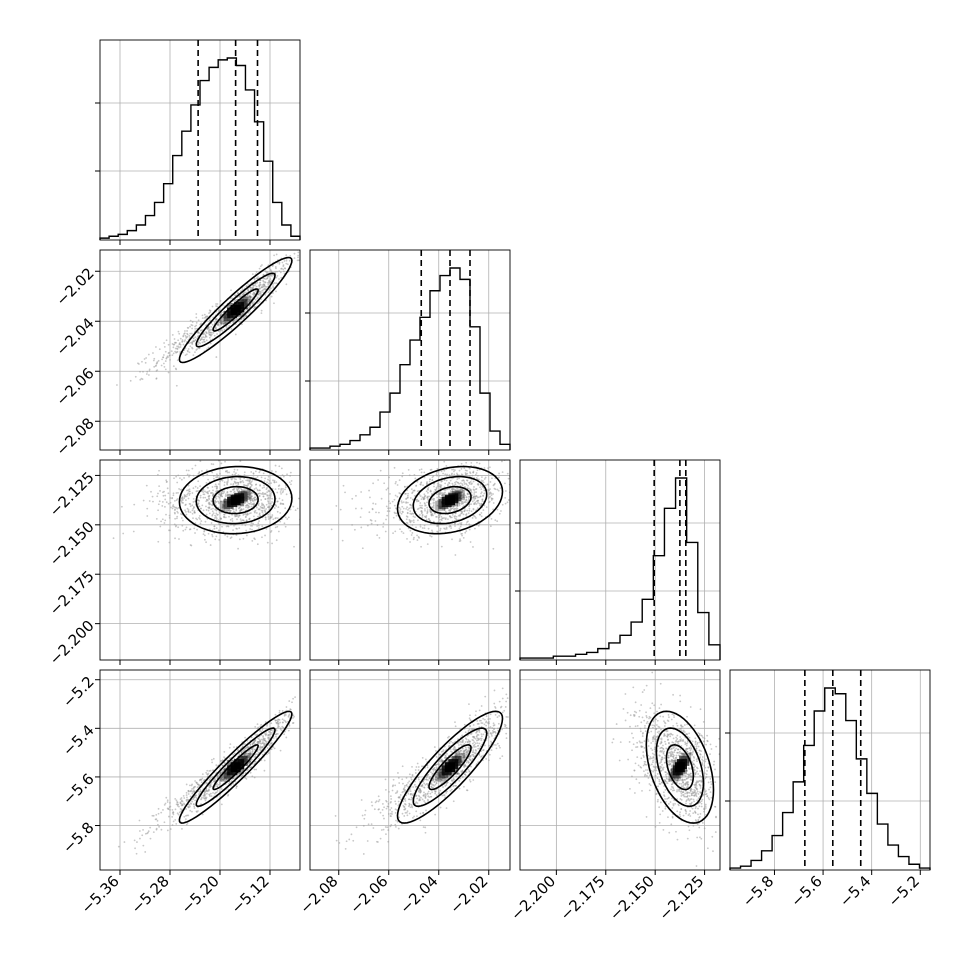 The height and width of the screenshot is (970, 970). What do you see at coordinates (200, 148) in the screenshot?
I see `histogram-step` at bounding box center [200, 148].